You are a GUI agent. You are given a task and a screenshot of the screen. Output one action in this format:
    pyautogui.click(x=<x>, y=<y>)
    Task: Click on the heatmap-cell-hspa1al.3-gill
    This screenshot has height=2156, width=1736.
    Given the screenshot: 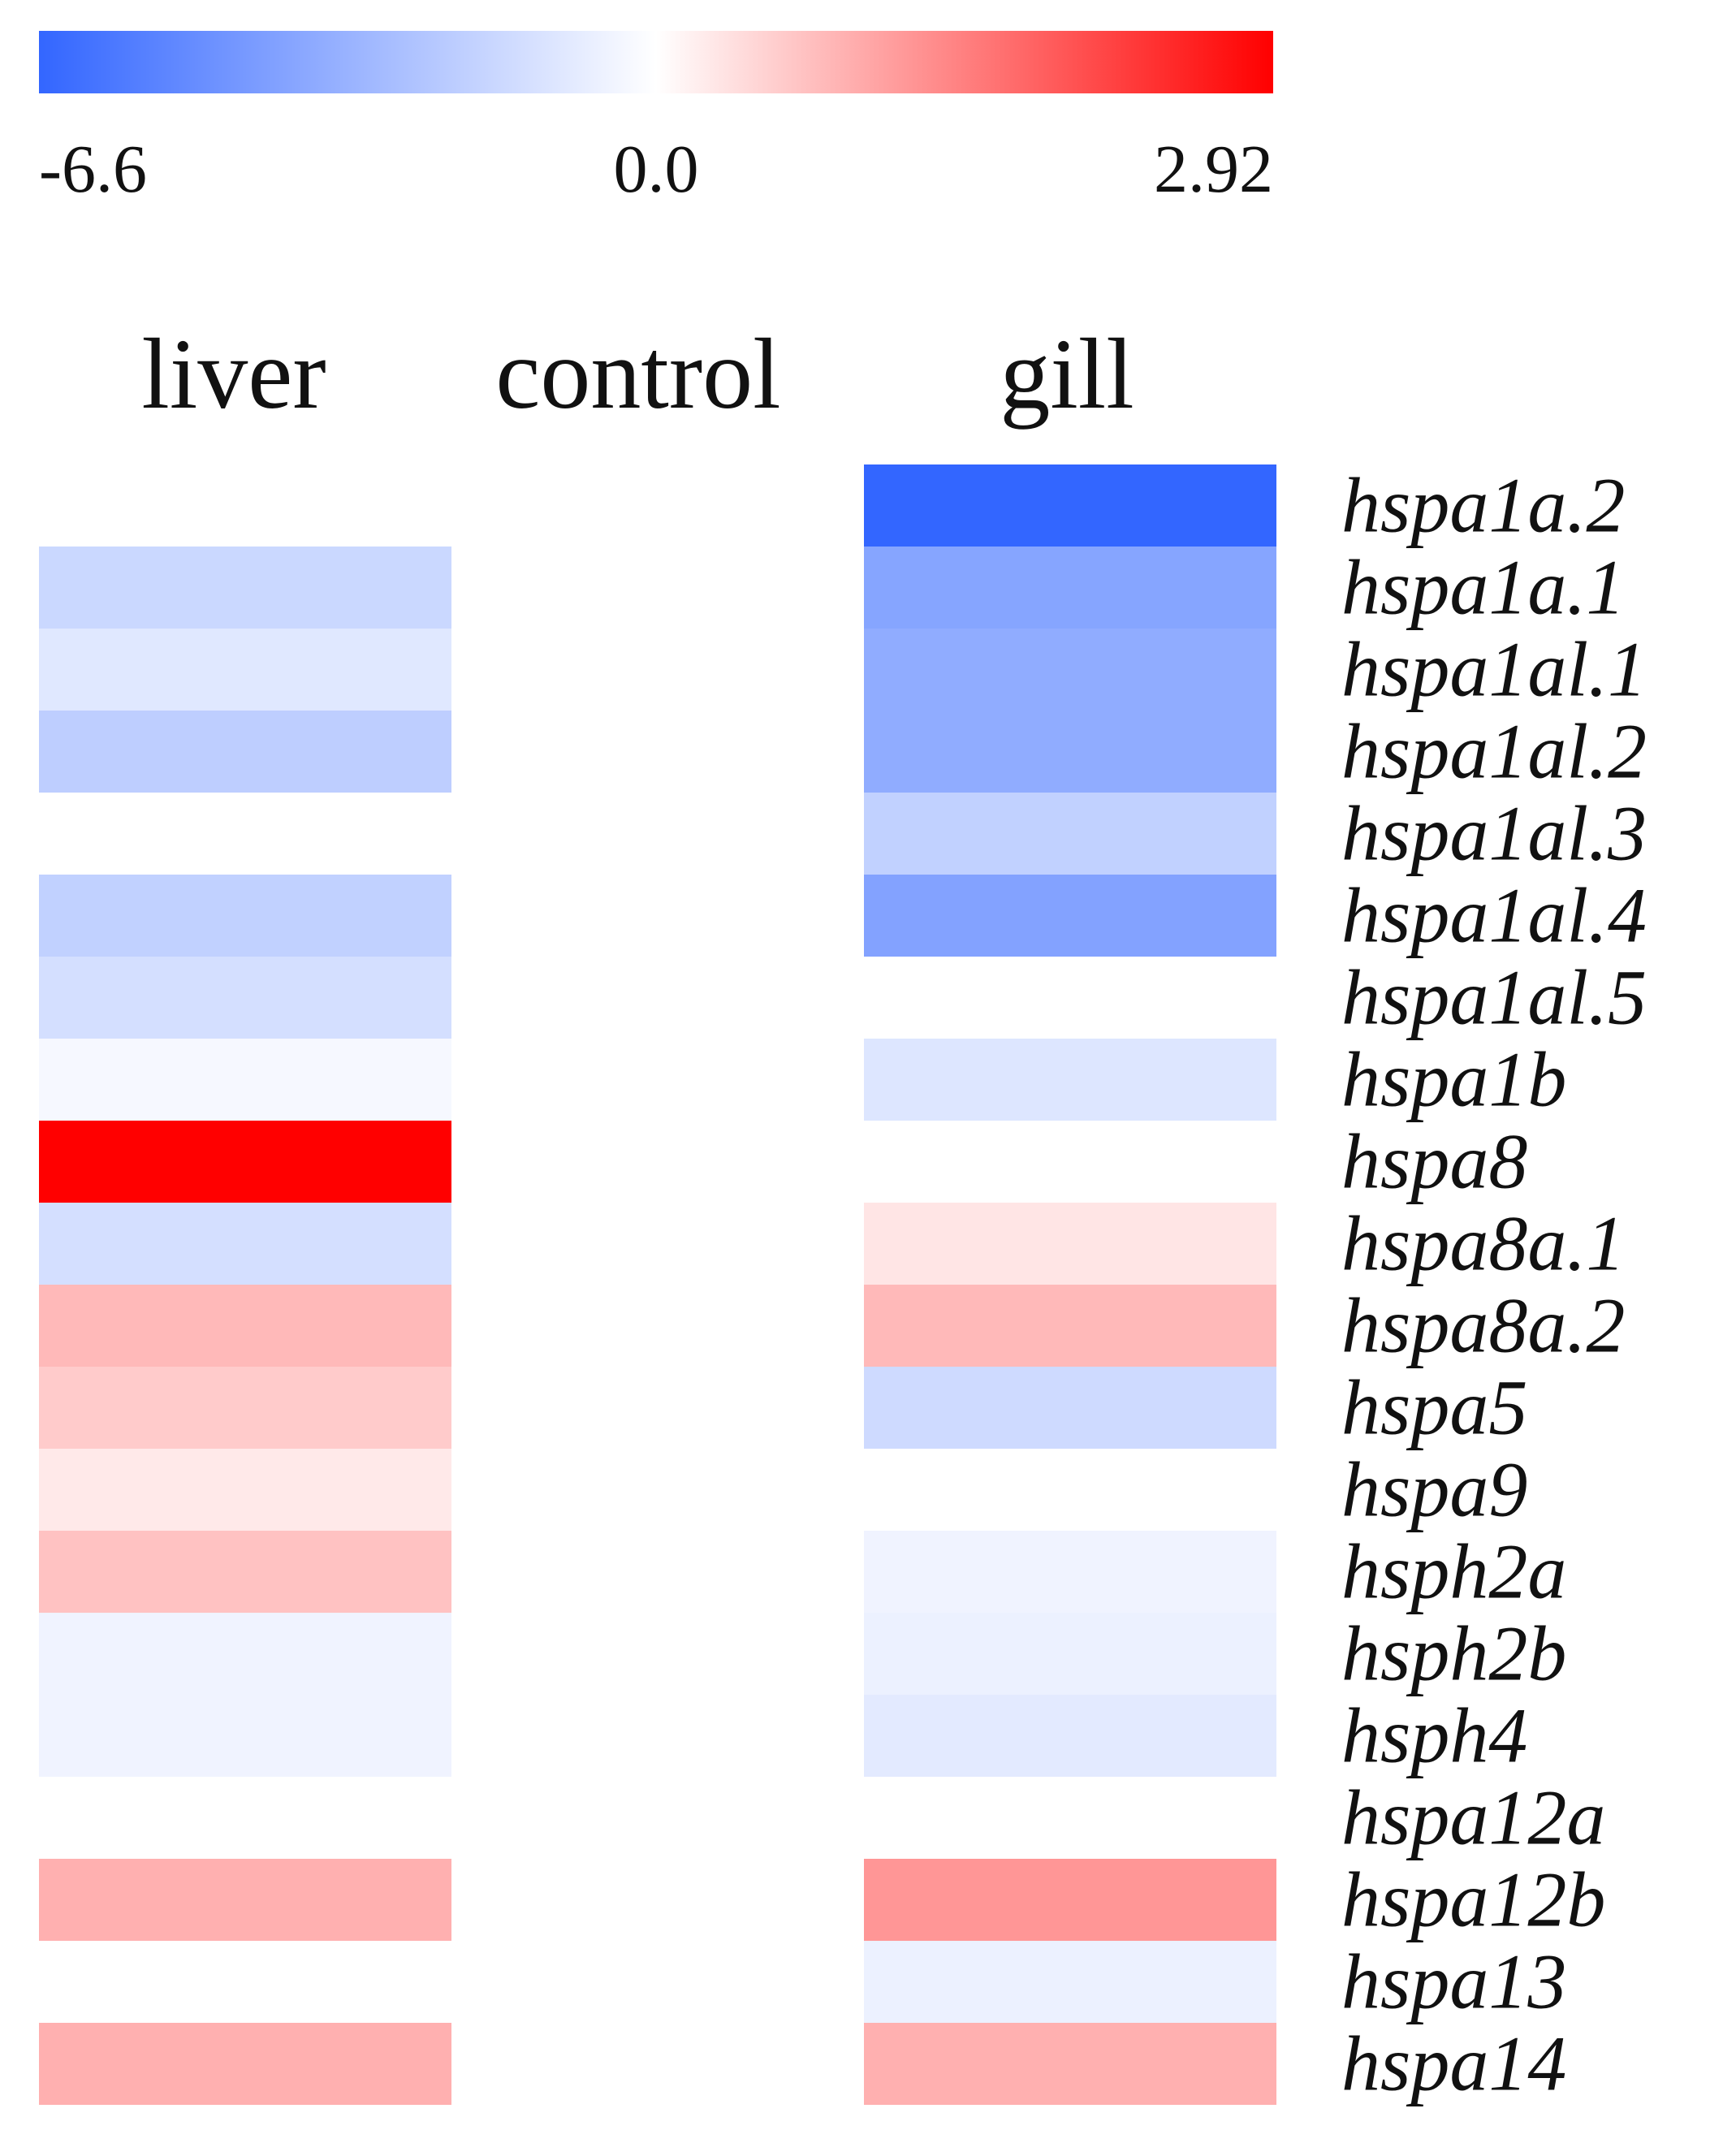 What is the action you would take?
    pyautogui.click(x=1070, y=834)
    